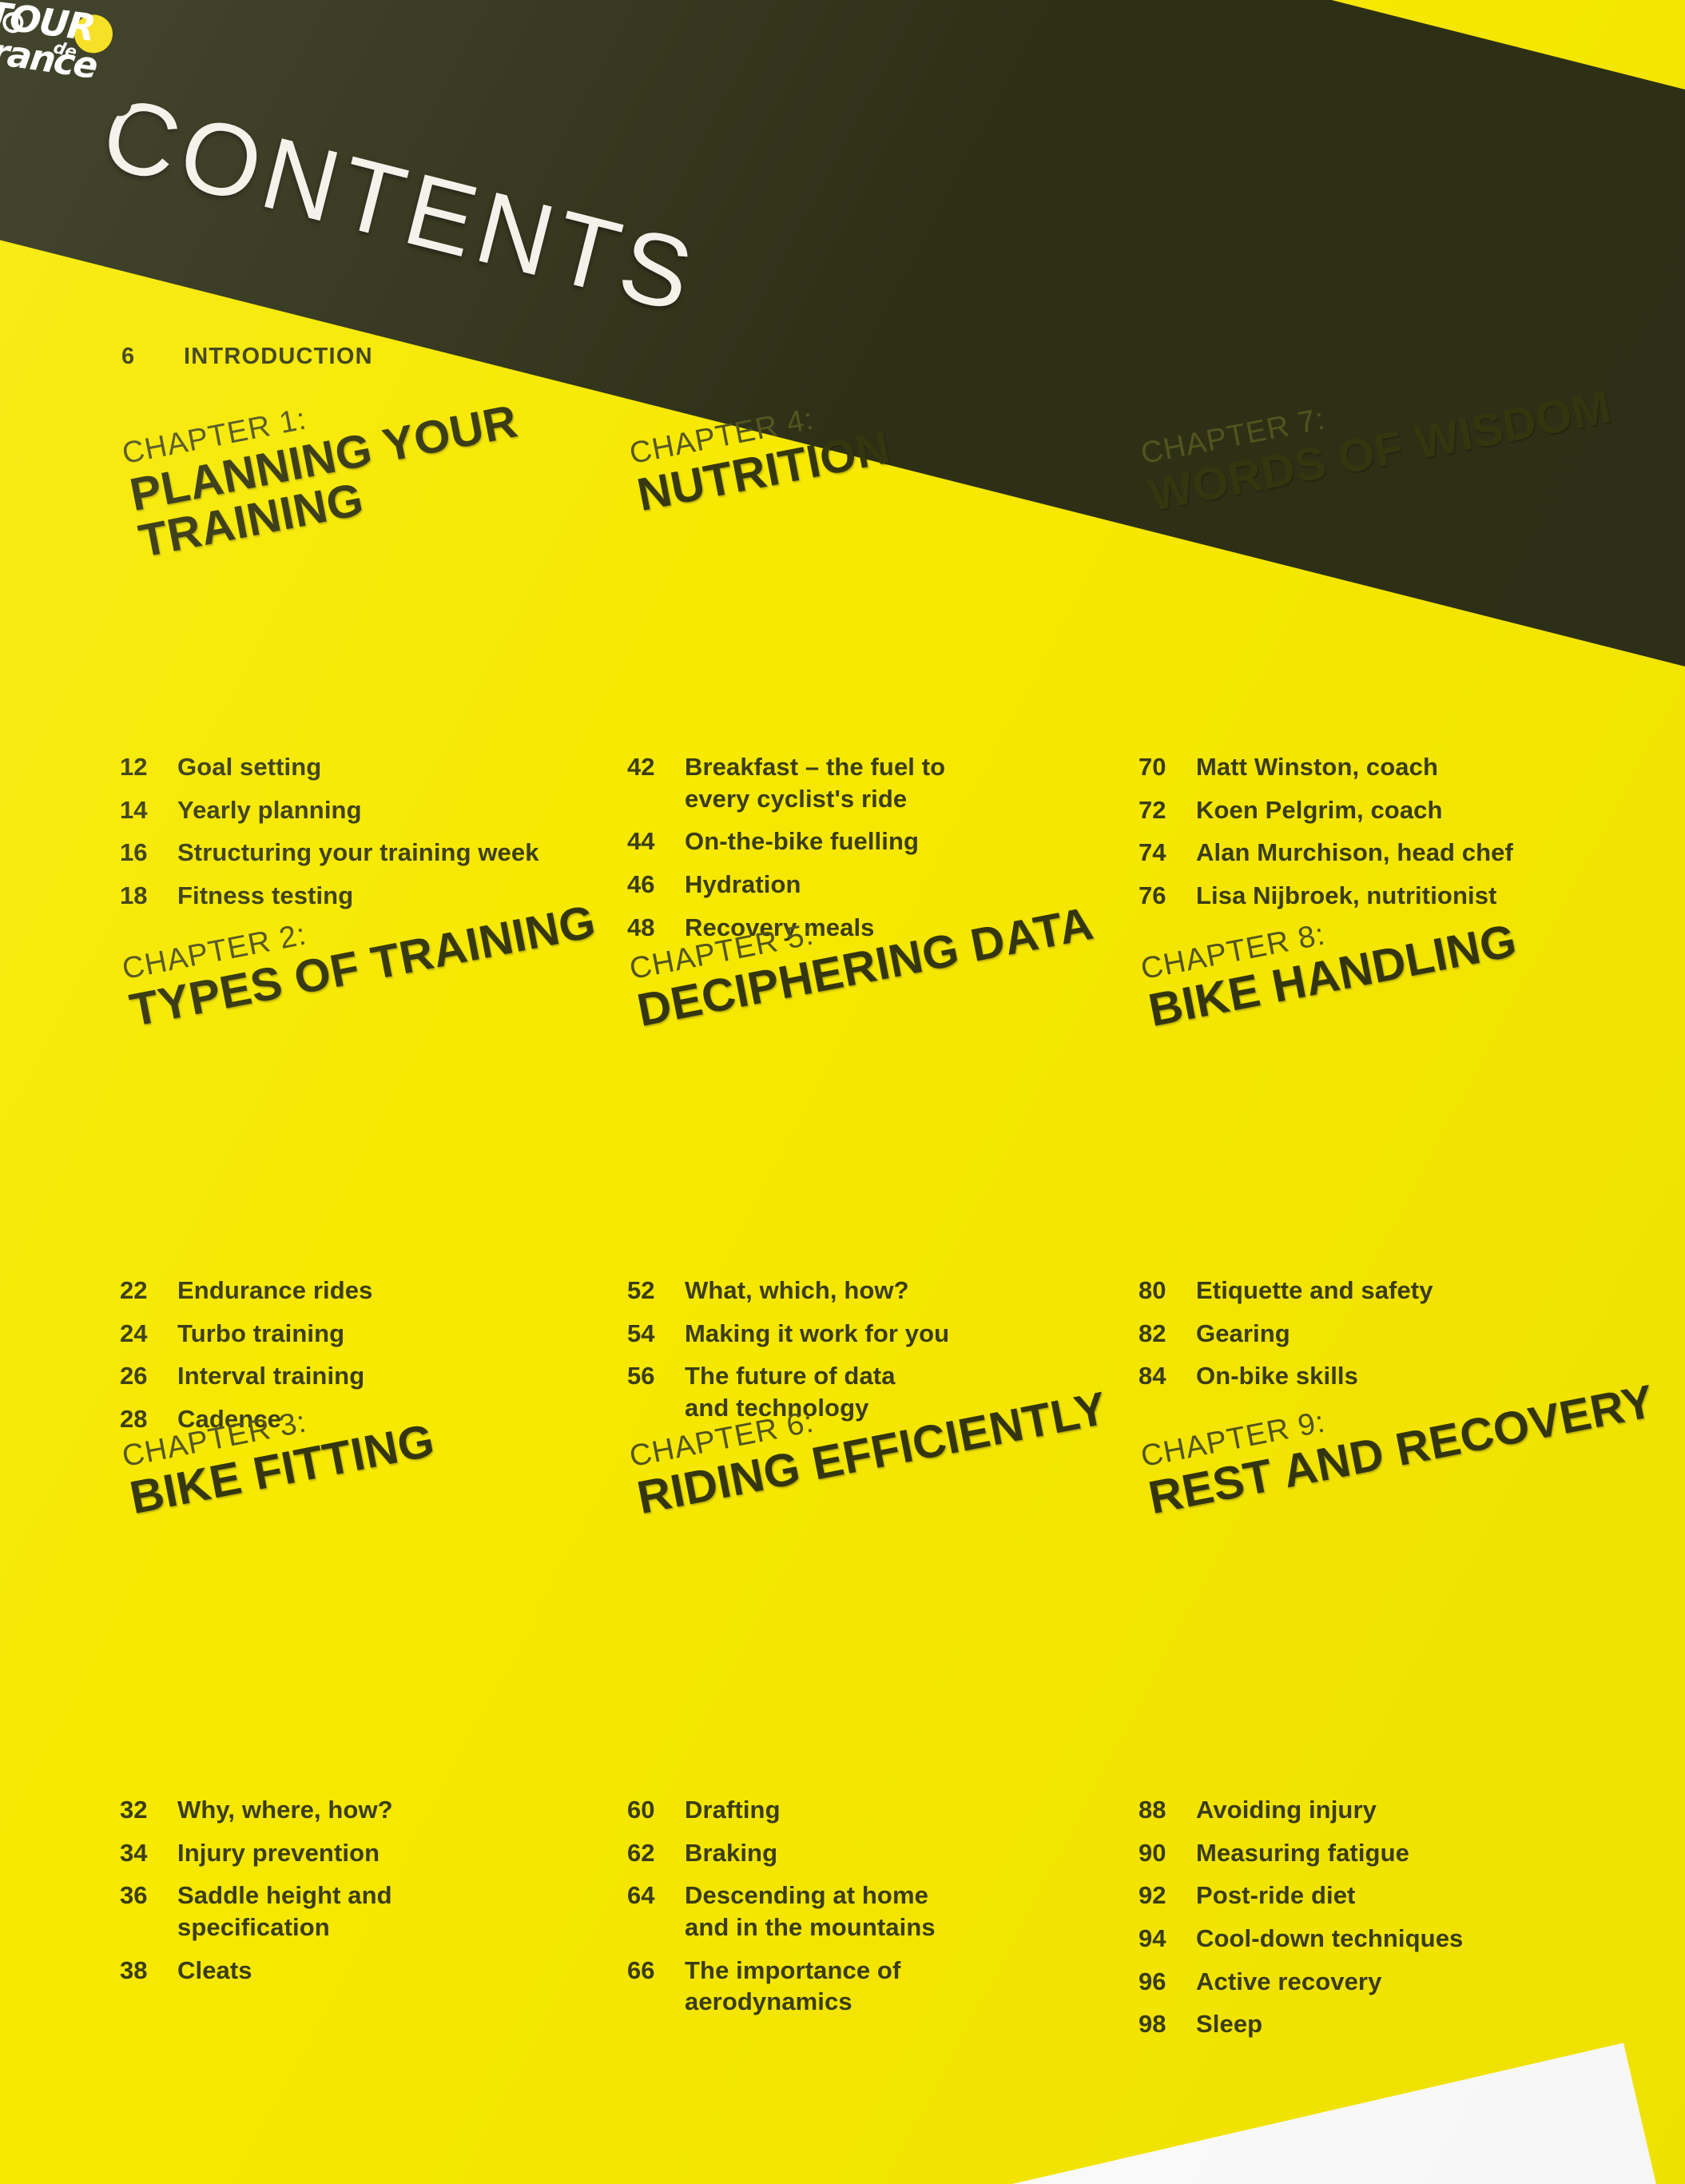  I want to click on entry-title-line: specification, so click(253, 1927).